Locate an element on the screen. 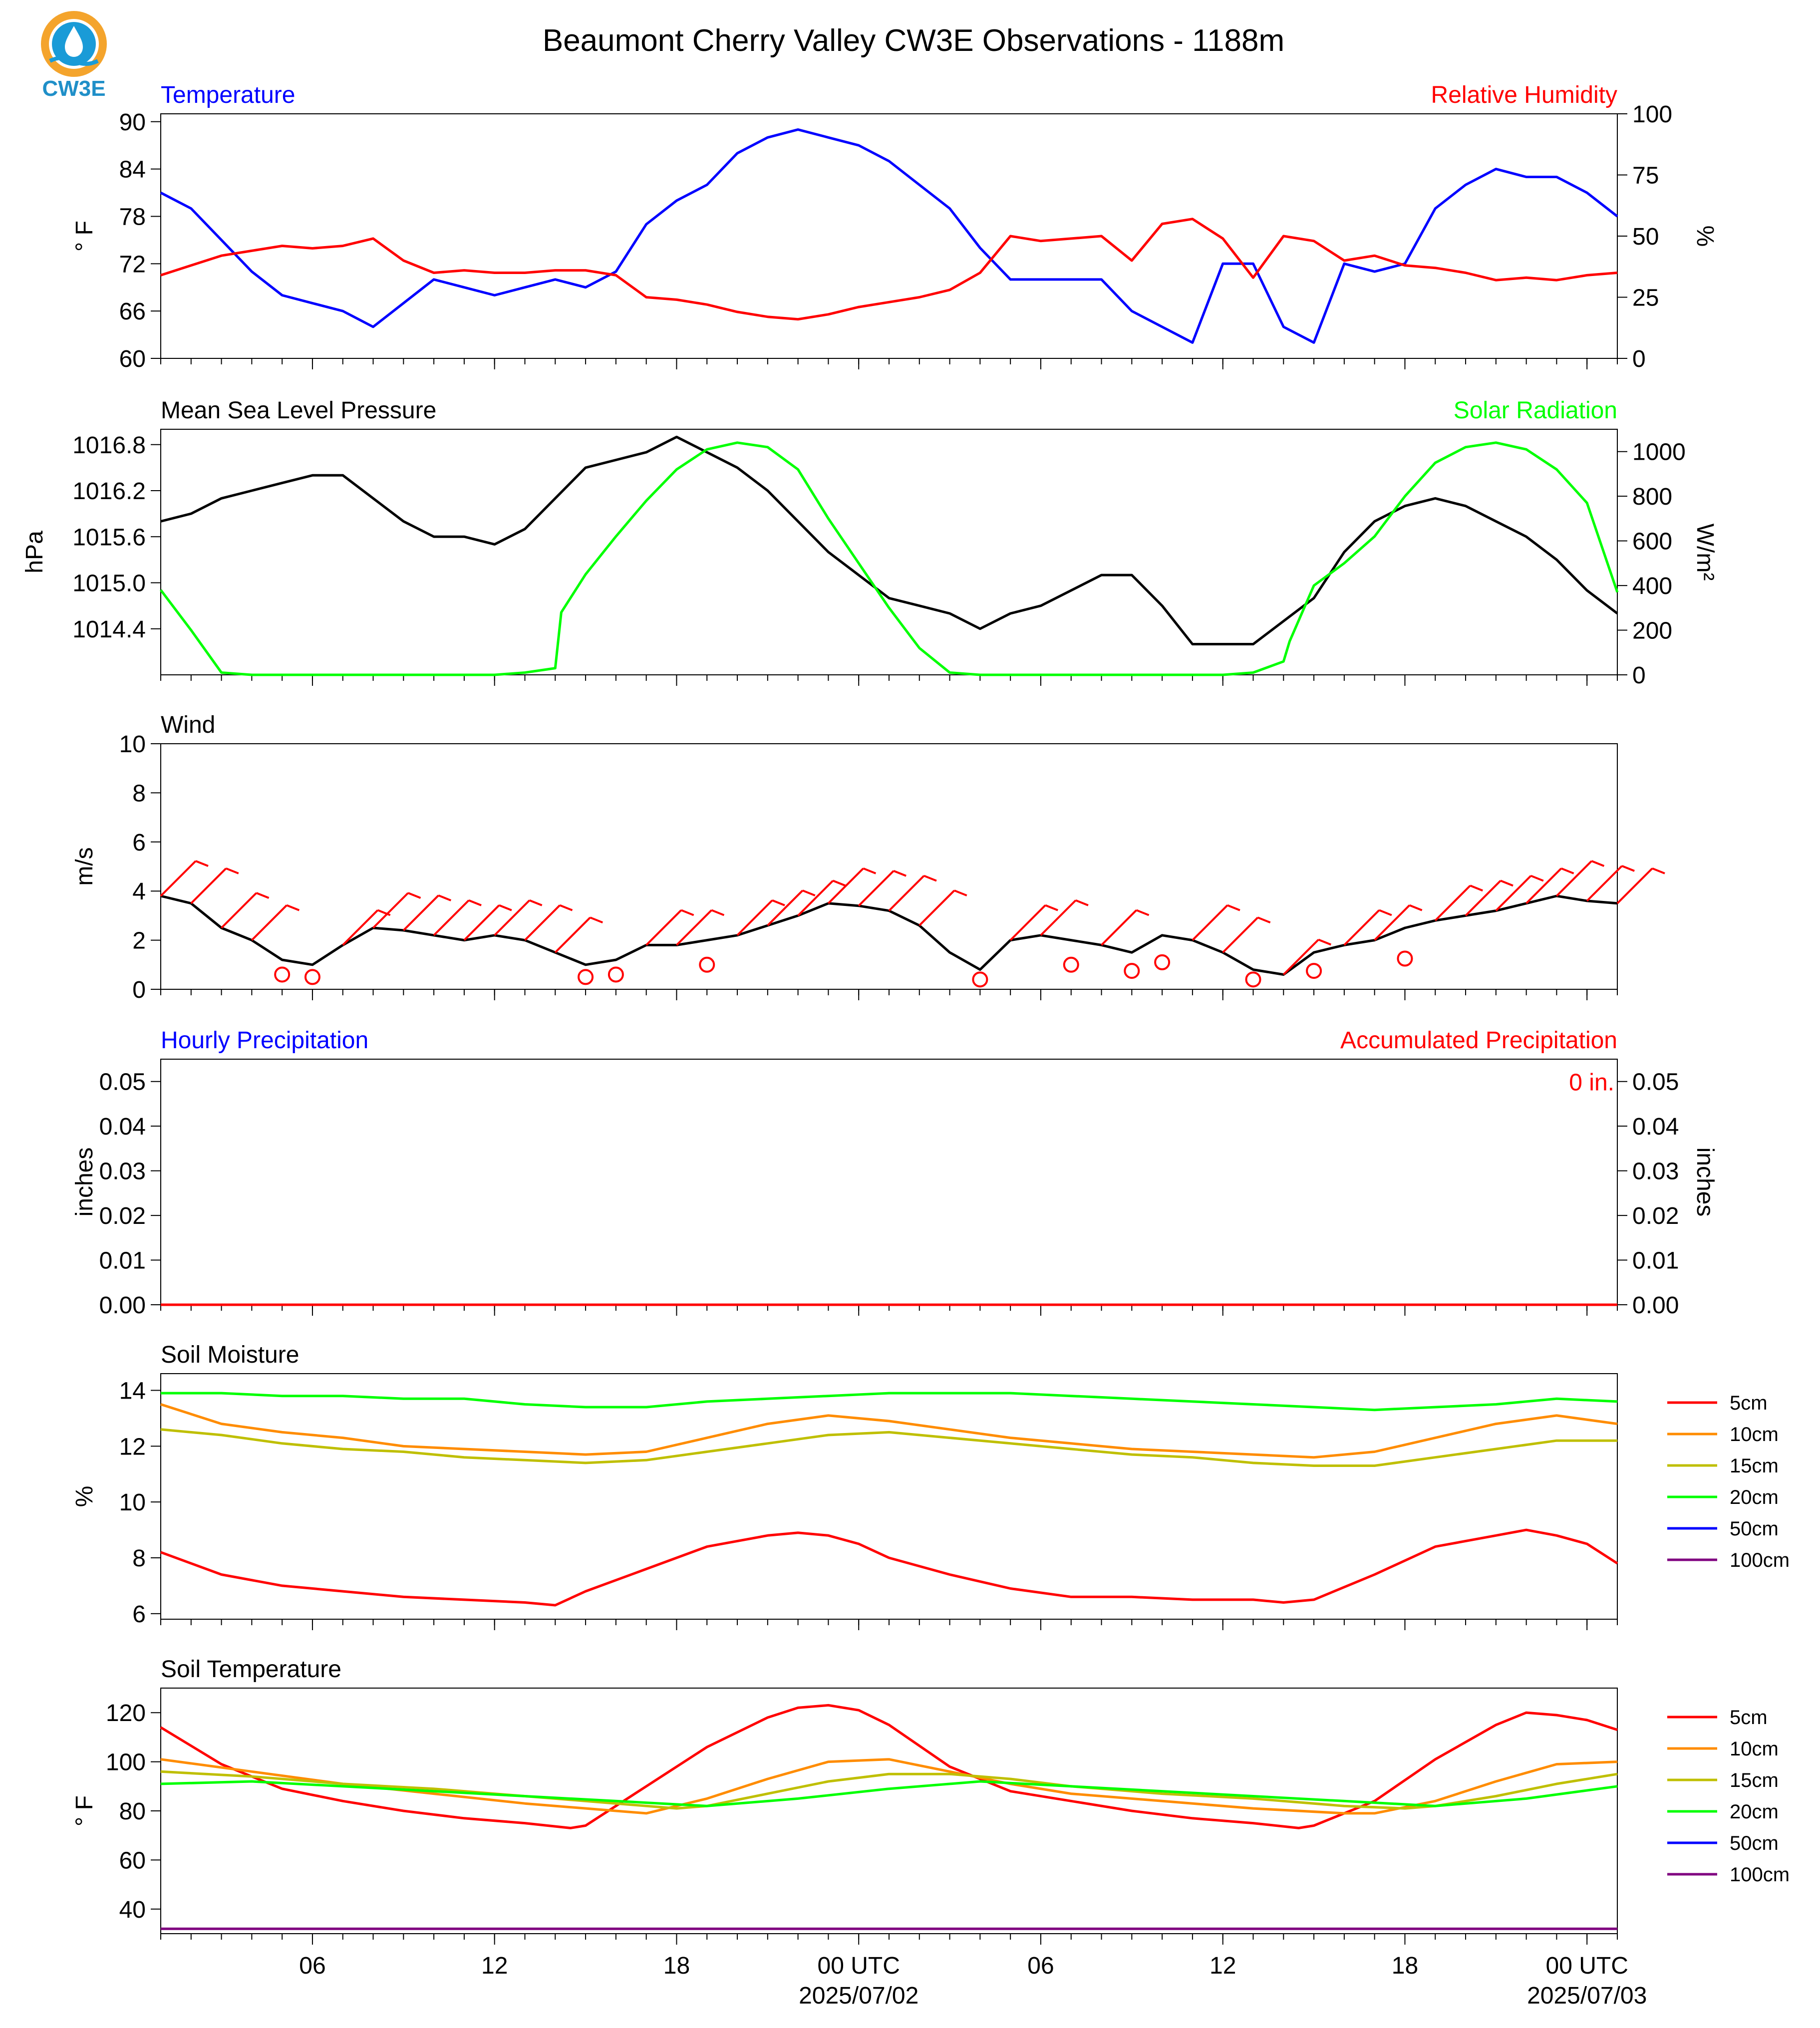 This screenshot has width=1820, height=2028. y-tick-label: 0.00 is located at coordinates (122, 1305).